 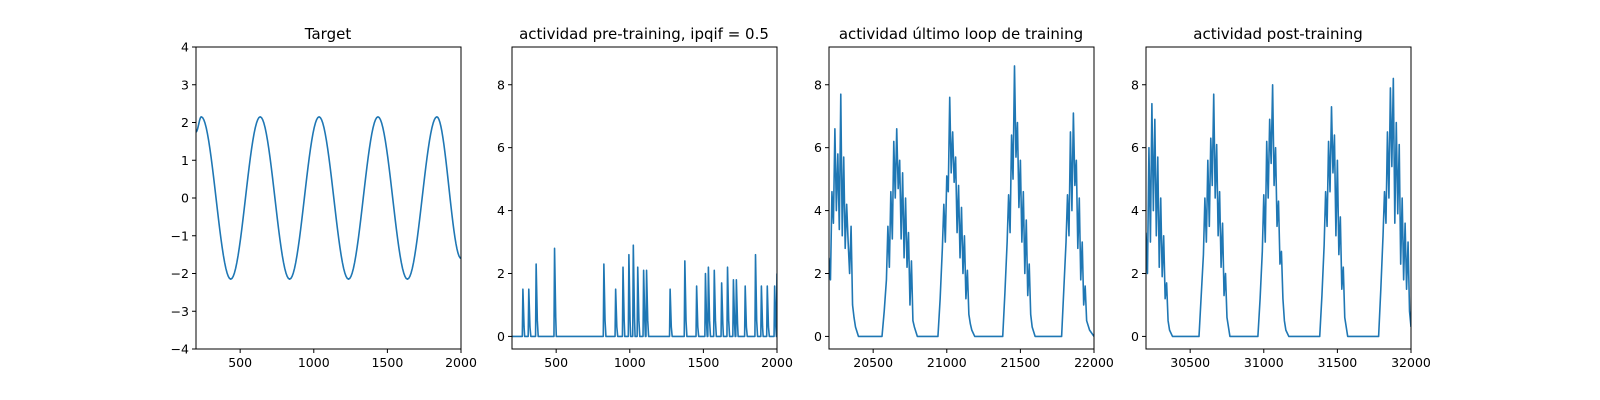 What do you see at coordinates (185, 84) in the screenshot?
I see `y-tick-label: 3` at bounding box center [185, 84].